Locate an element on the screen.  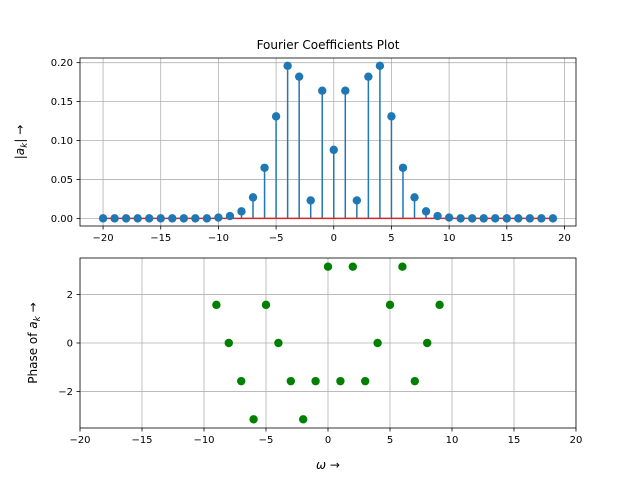
magnitude-y-tick-label: 0.05 is located at coordinates (62, 180).